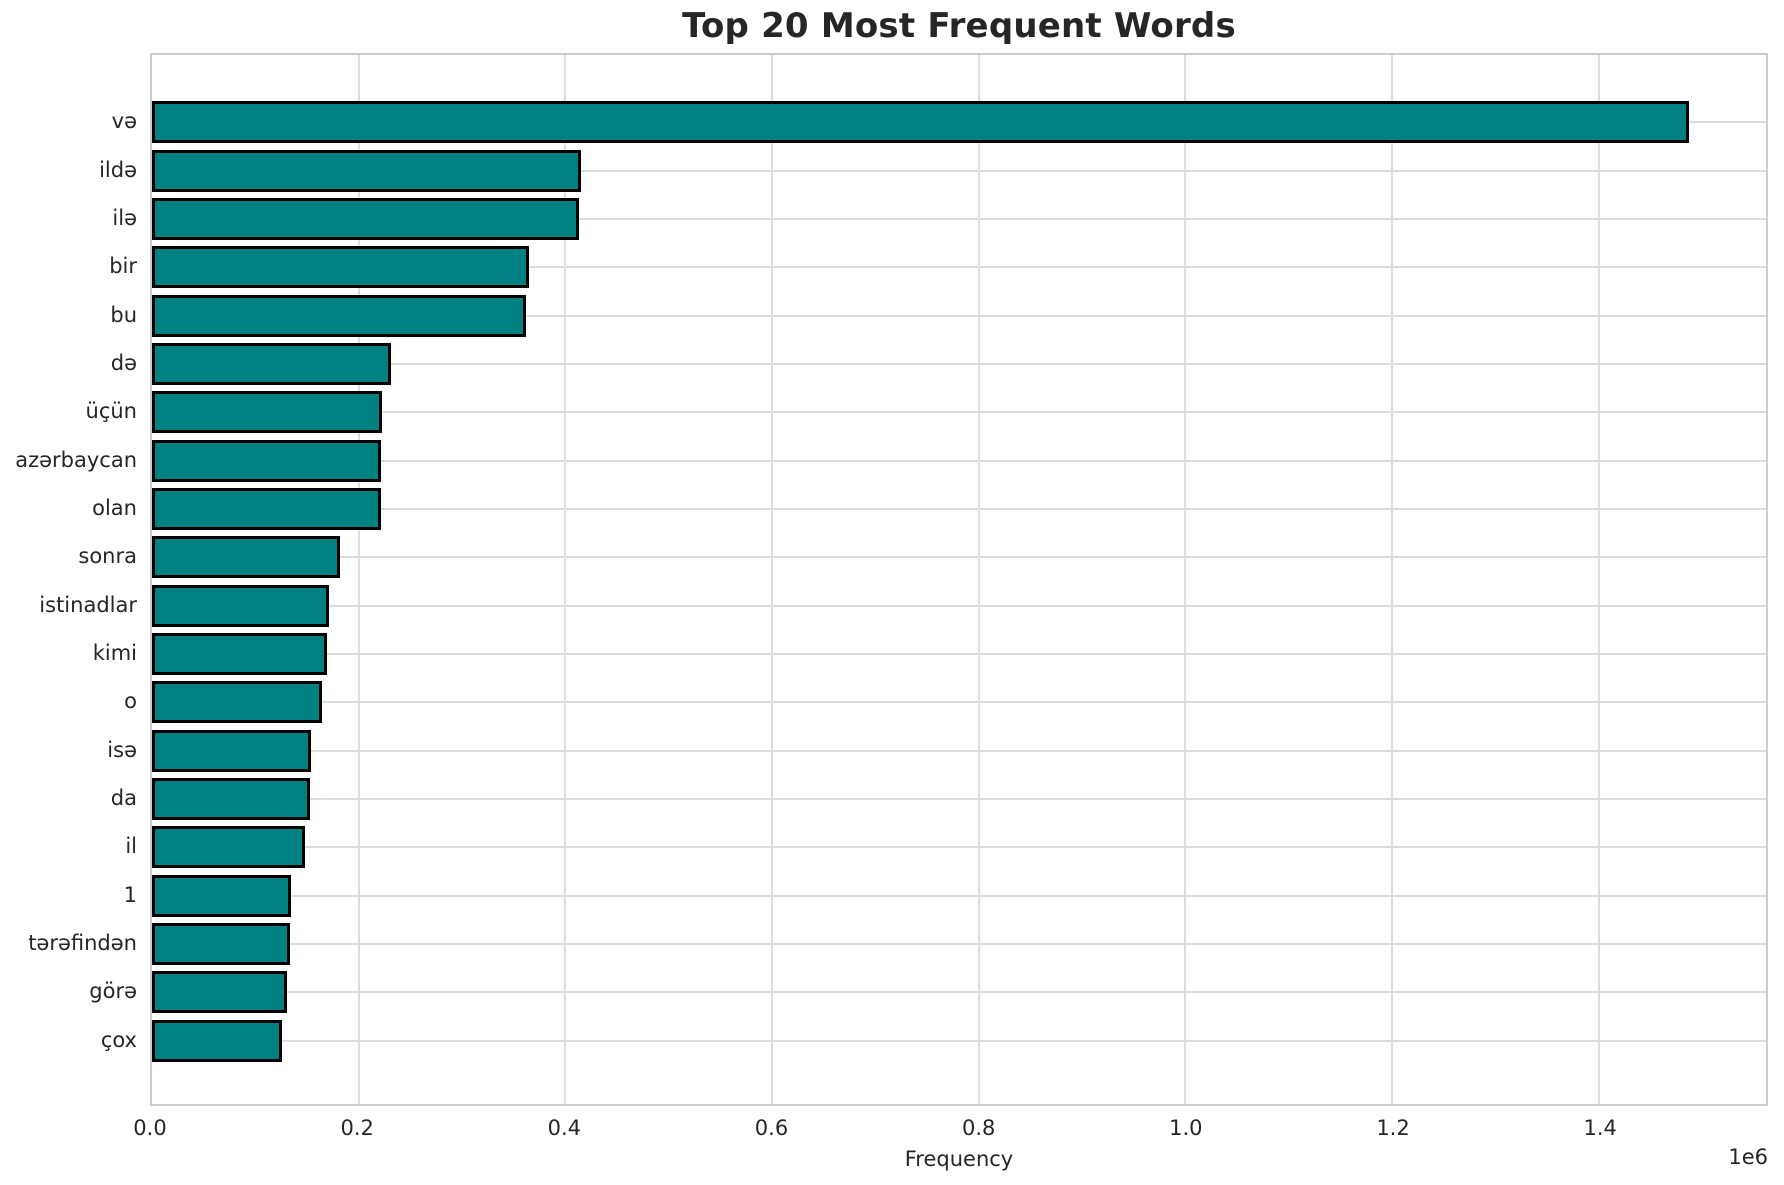  Describe the element at coordinates (771, 1128) in the screenshot. I see `x-tick-label: 0.6` at that location.